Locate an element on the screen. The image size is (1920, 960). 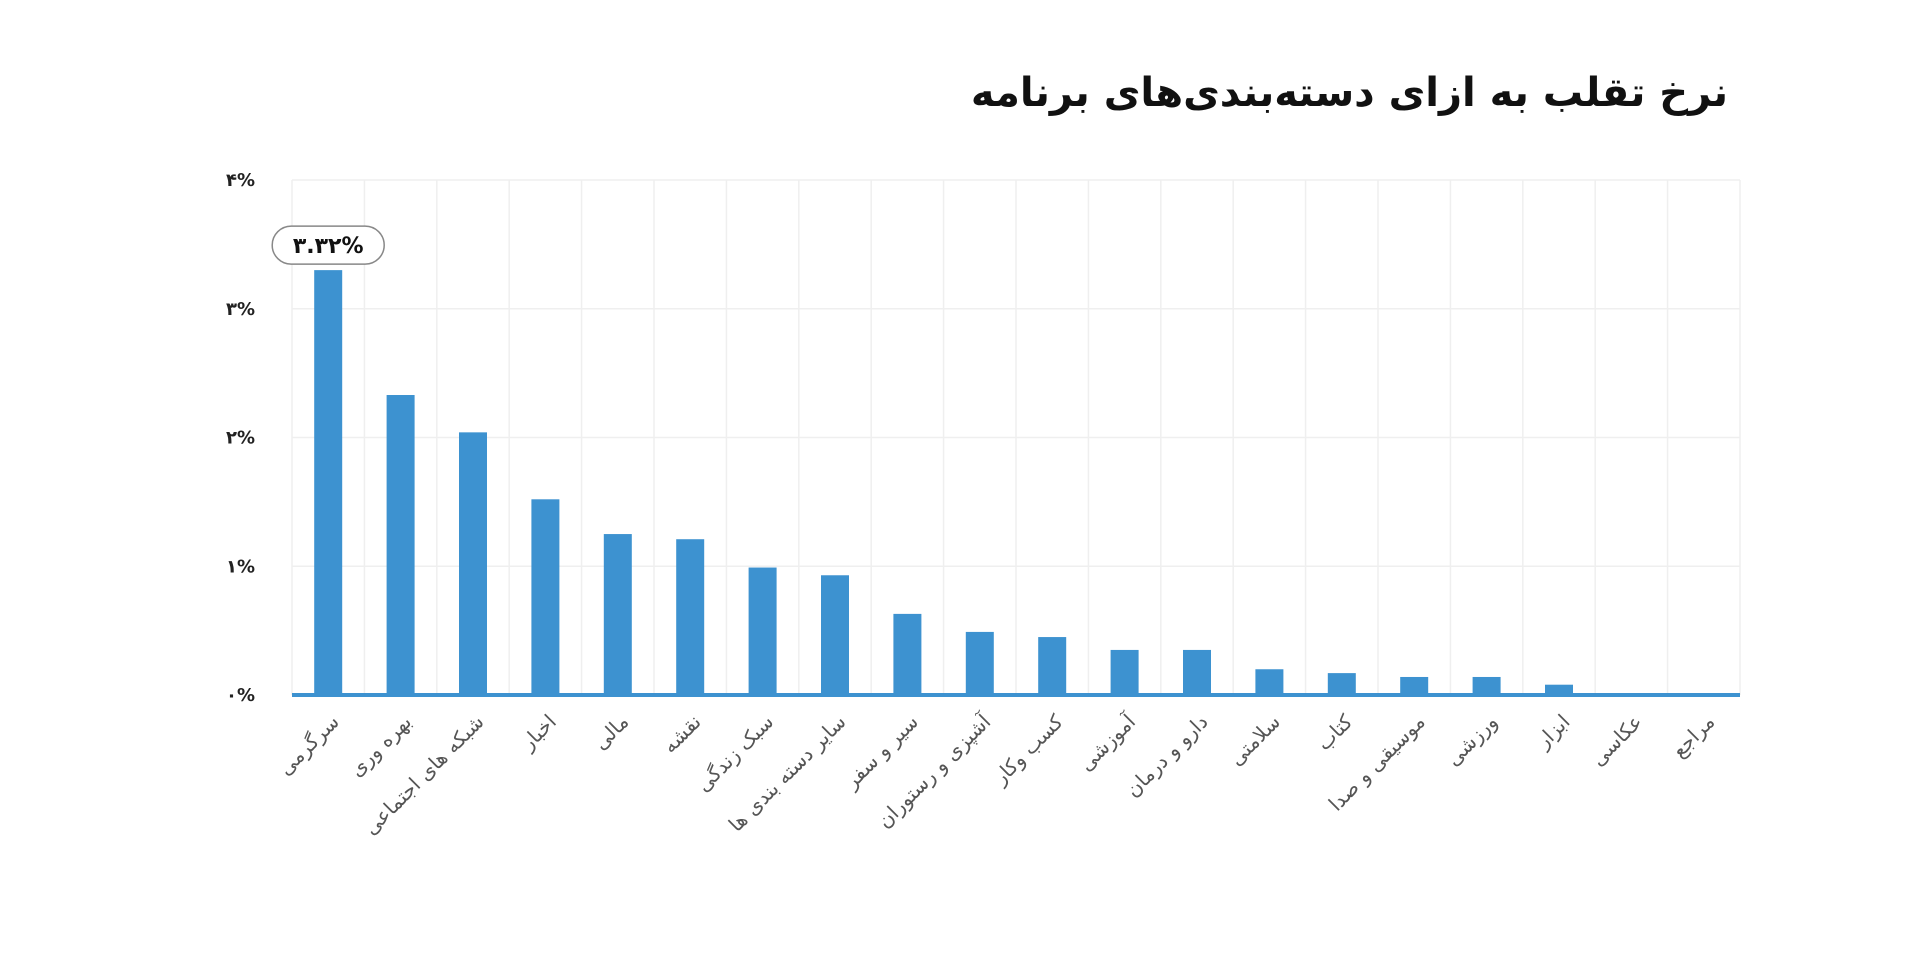
x-tick-label: آموزشی is located at coordinates (1107, 742).